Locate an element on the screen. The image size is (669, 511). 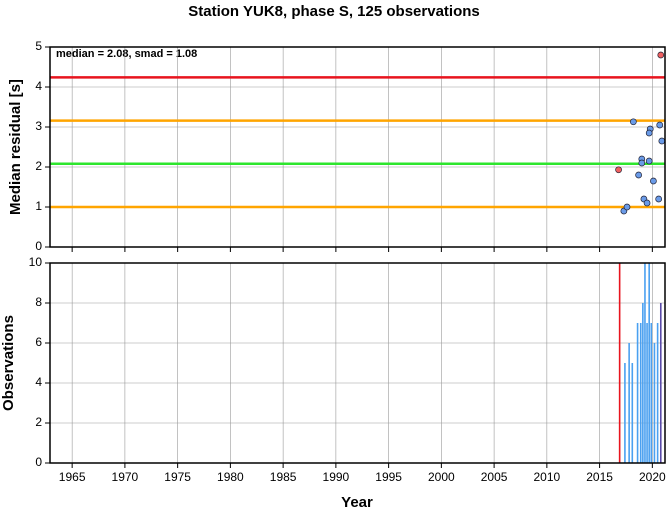
x-tick-label: 1975 is located at coordinates (177, 477).